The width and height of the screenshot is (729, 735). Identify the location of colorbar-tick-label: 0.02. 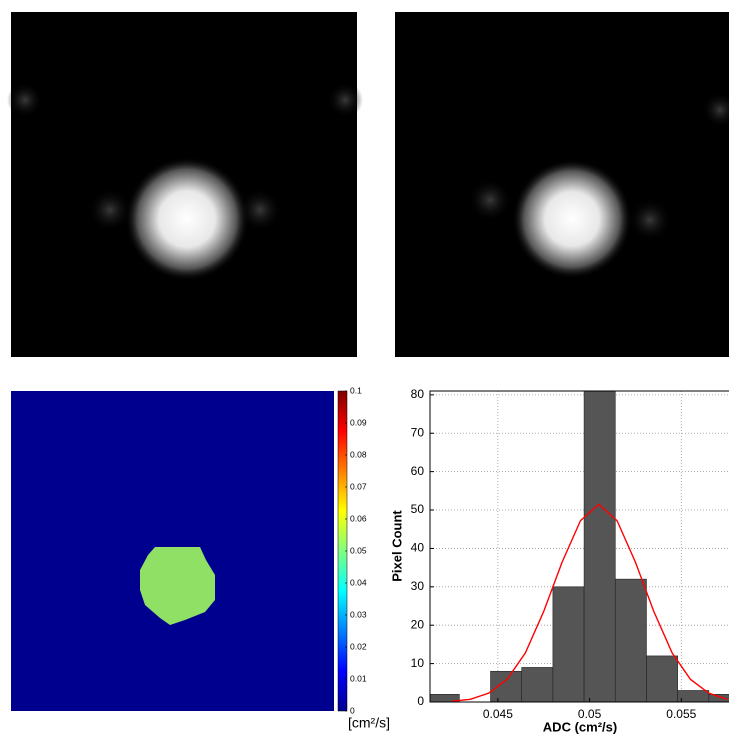
(358, 646).